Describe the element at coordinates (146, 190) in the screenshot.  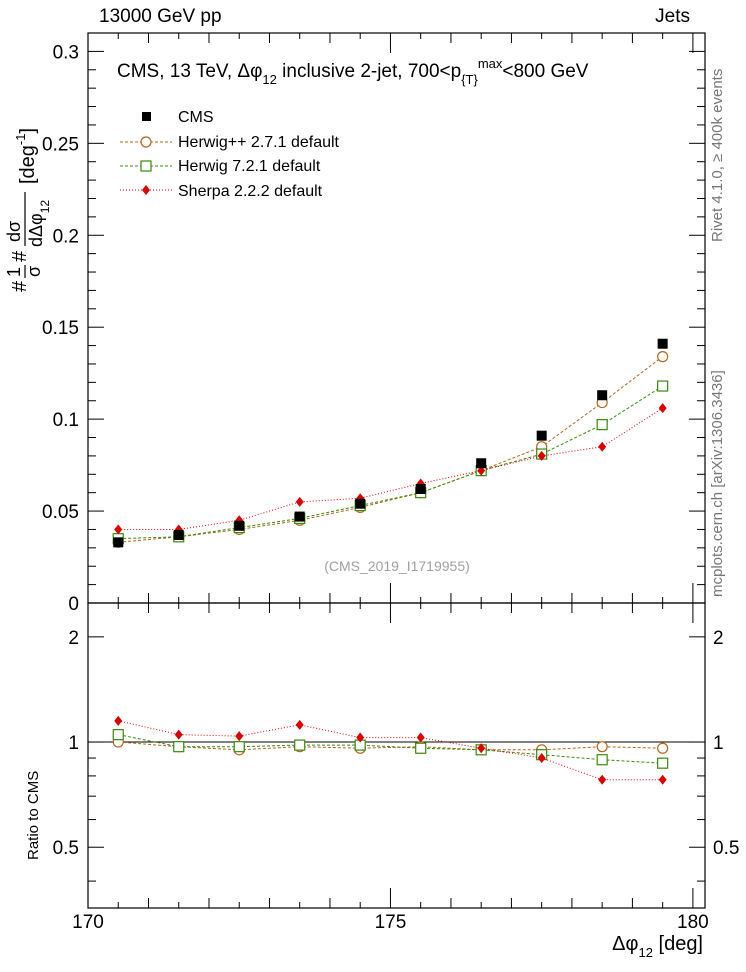
I see `legend-marker-sherpa` at that location.